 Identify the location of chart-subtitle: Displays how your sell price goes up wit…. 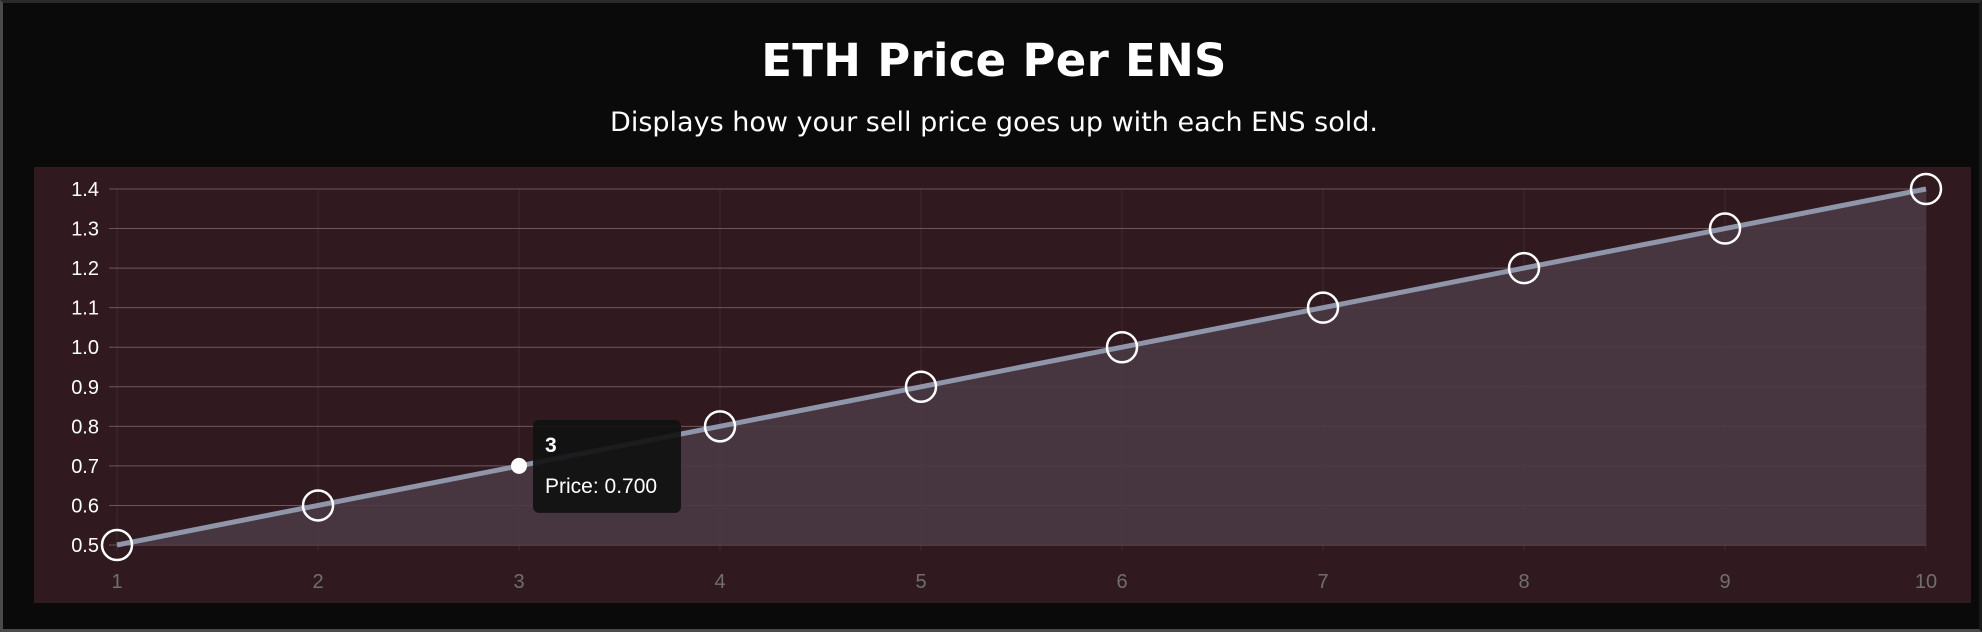
(994, 122).